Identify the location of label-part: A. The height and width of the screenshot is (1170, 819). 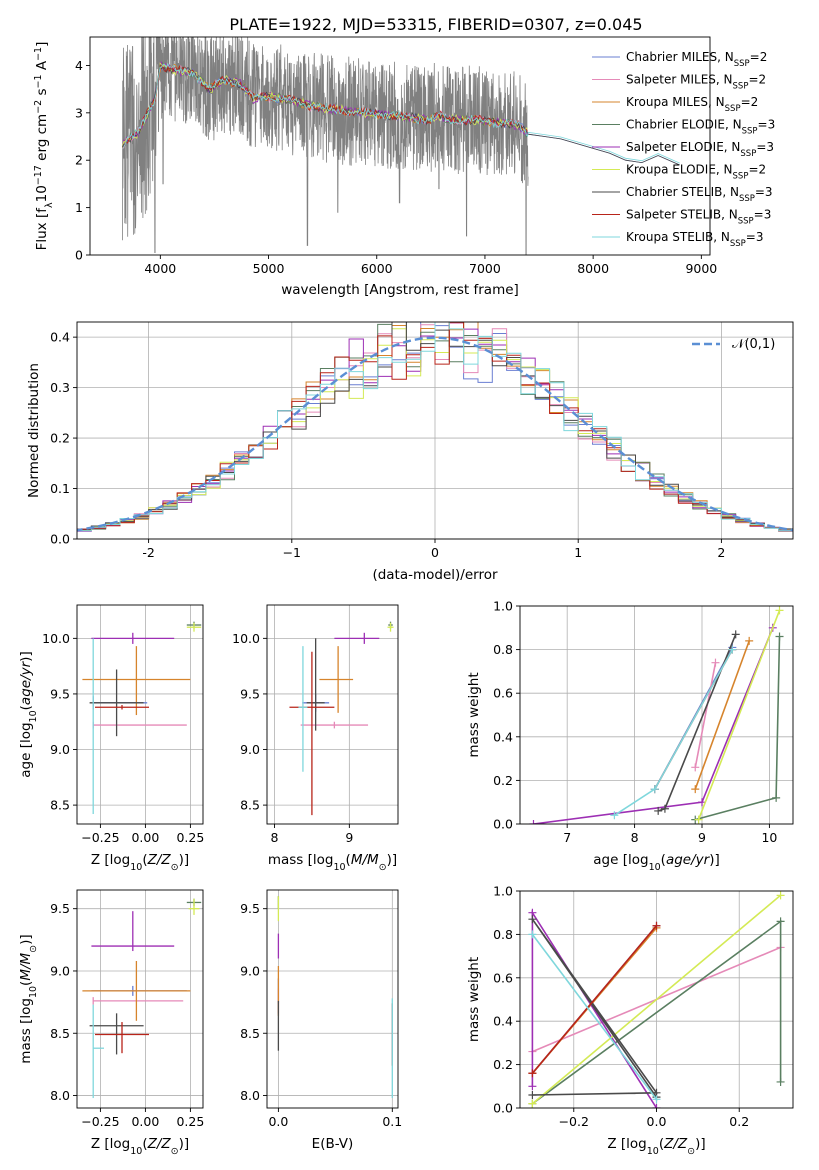
(42, 67).